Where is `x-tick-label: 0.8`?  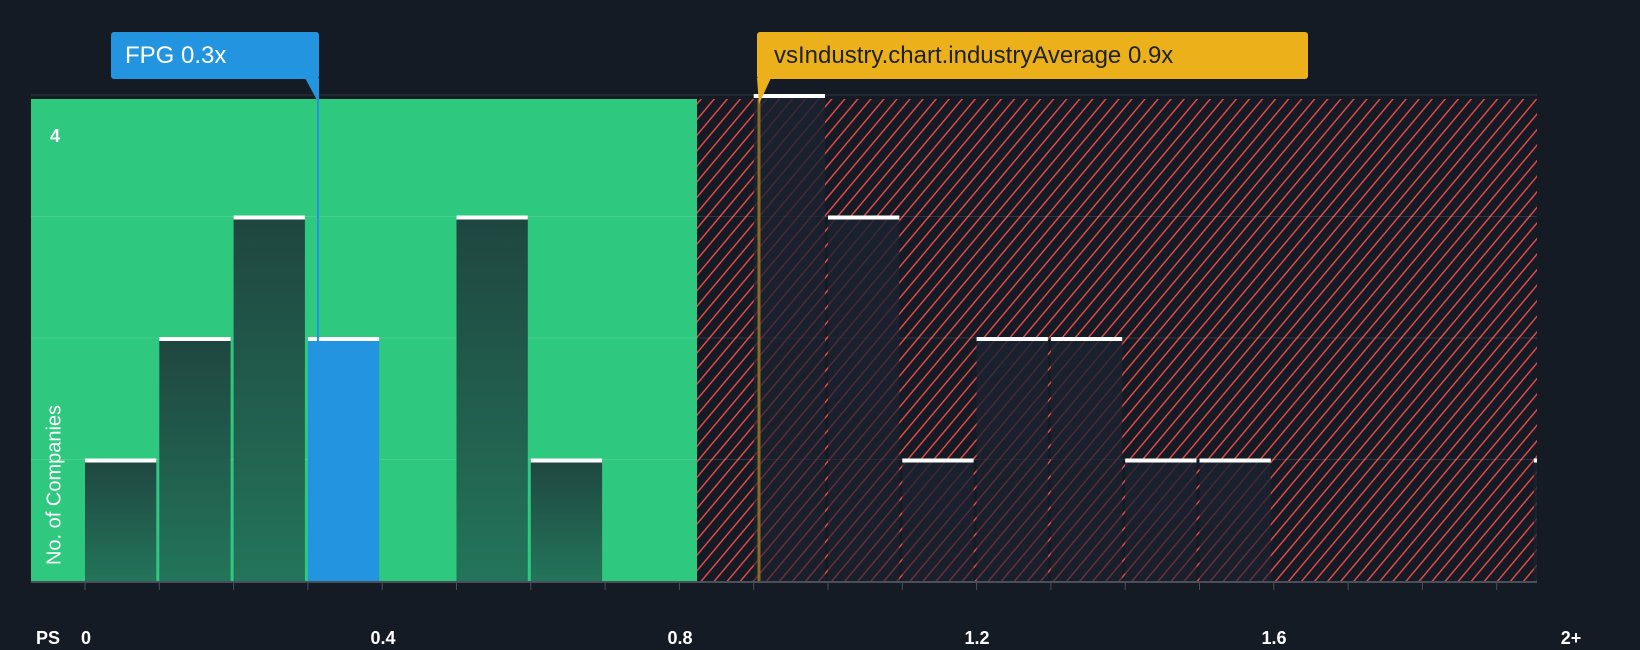
x-tick-label: 0.8 is located at coordinates (680, 638).